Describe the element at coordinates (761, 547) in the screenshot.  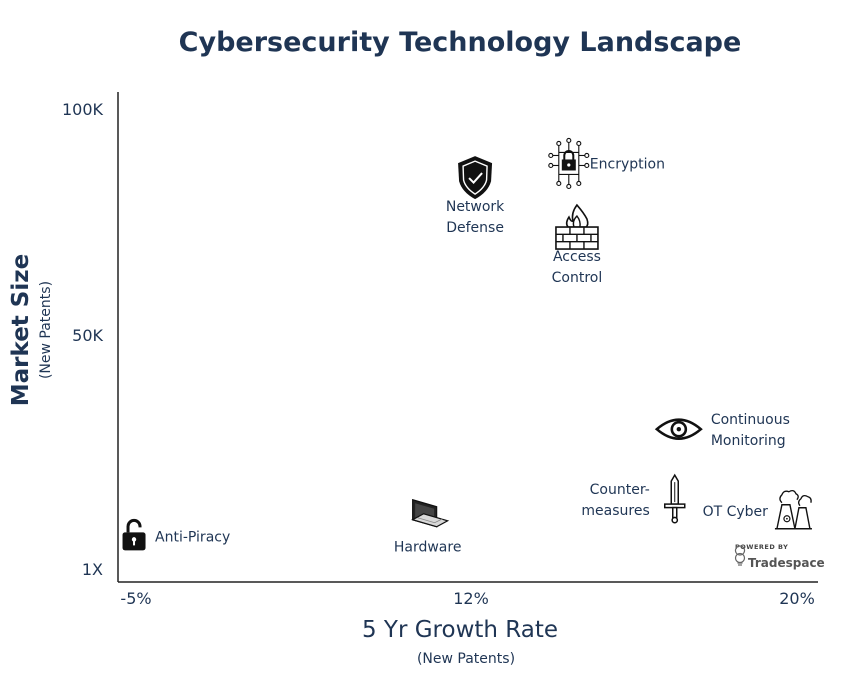
I see `powered-by-text: POWERED BY` at that location.